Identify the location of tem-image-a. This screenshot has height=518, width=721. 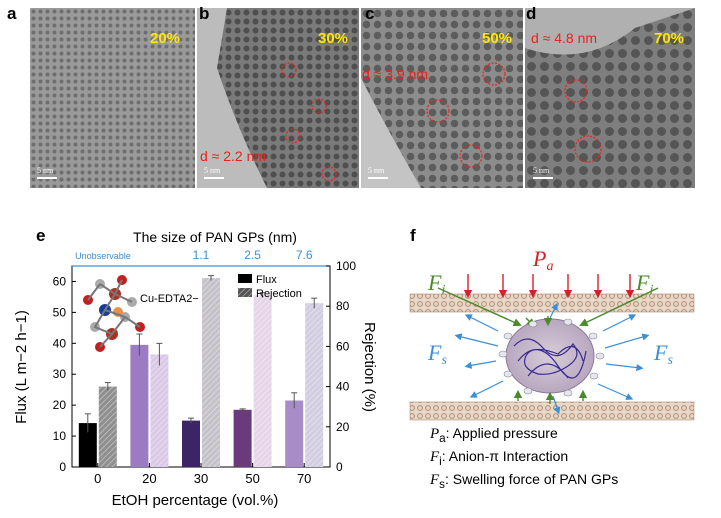
(112, 98).